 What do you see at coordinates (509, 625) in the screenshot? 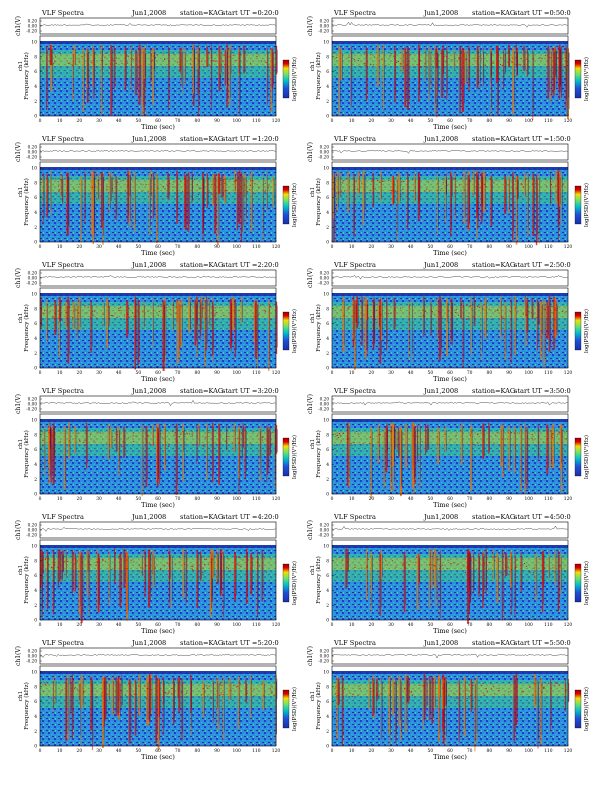
I see `x-tick-label: 90` at bounding box center [509, 625].